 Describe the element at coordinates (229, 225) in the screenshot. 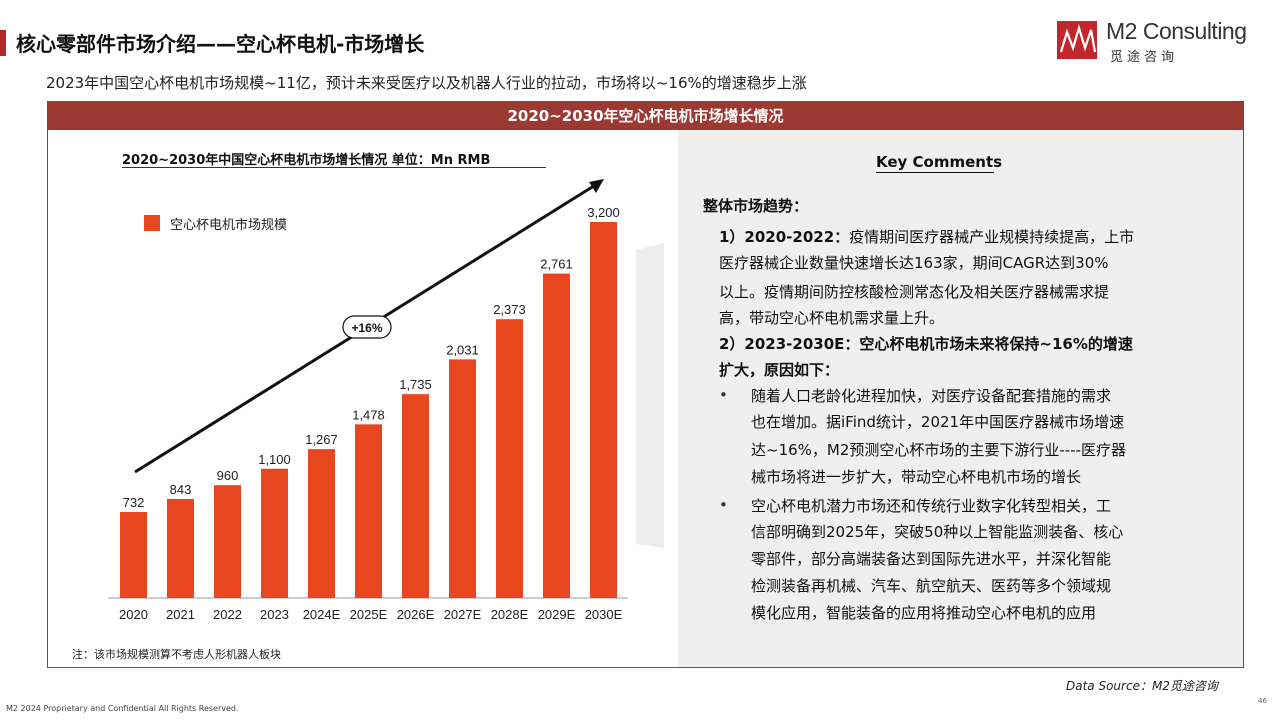

I see `legend-label: 空心杯电机市场规模` at that location.